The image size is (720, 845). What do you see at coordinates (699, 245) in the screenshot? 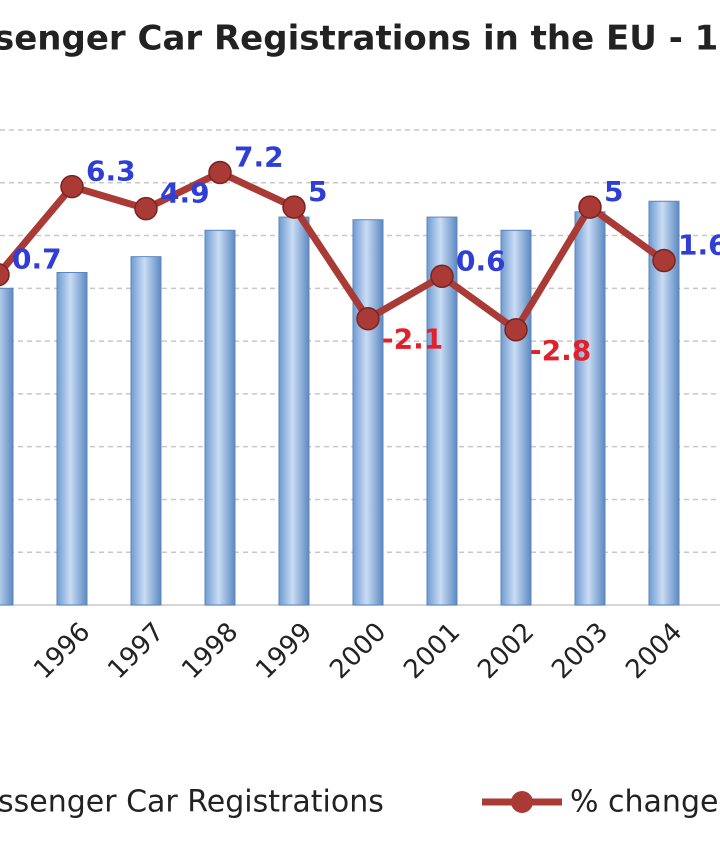
I see `data-label: 1.6` at bounding box center [699, 245].